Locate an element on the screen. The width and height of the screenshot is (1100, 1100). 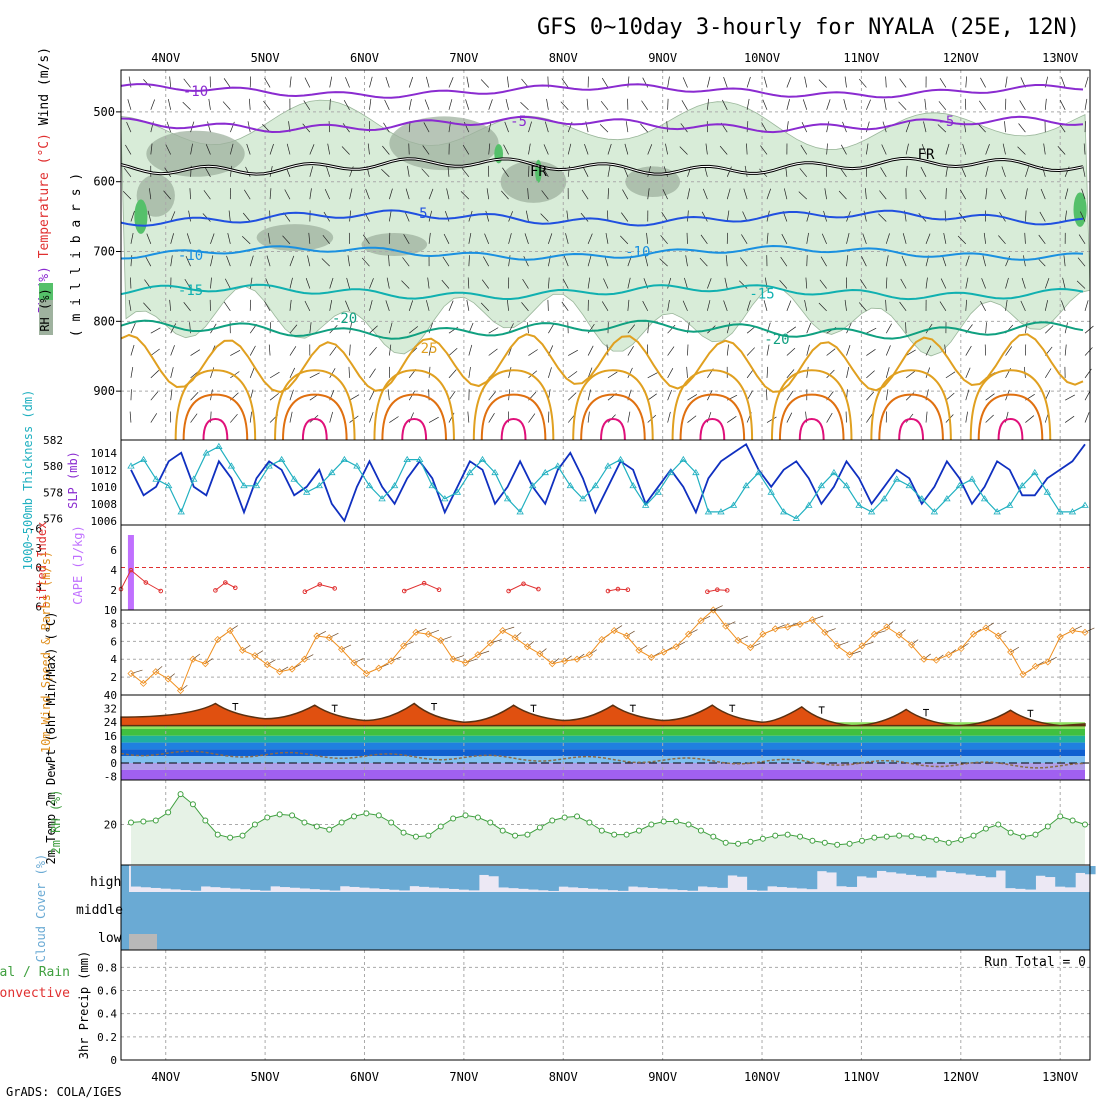
cape-label: CAPE (J/kg) is located at coordinates (78, 564).